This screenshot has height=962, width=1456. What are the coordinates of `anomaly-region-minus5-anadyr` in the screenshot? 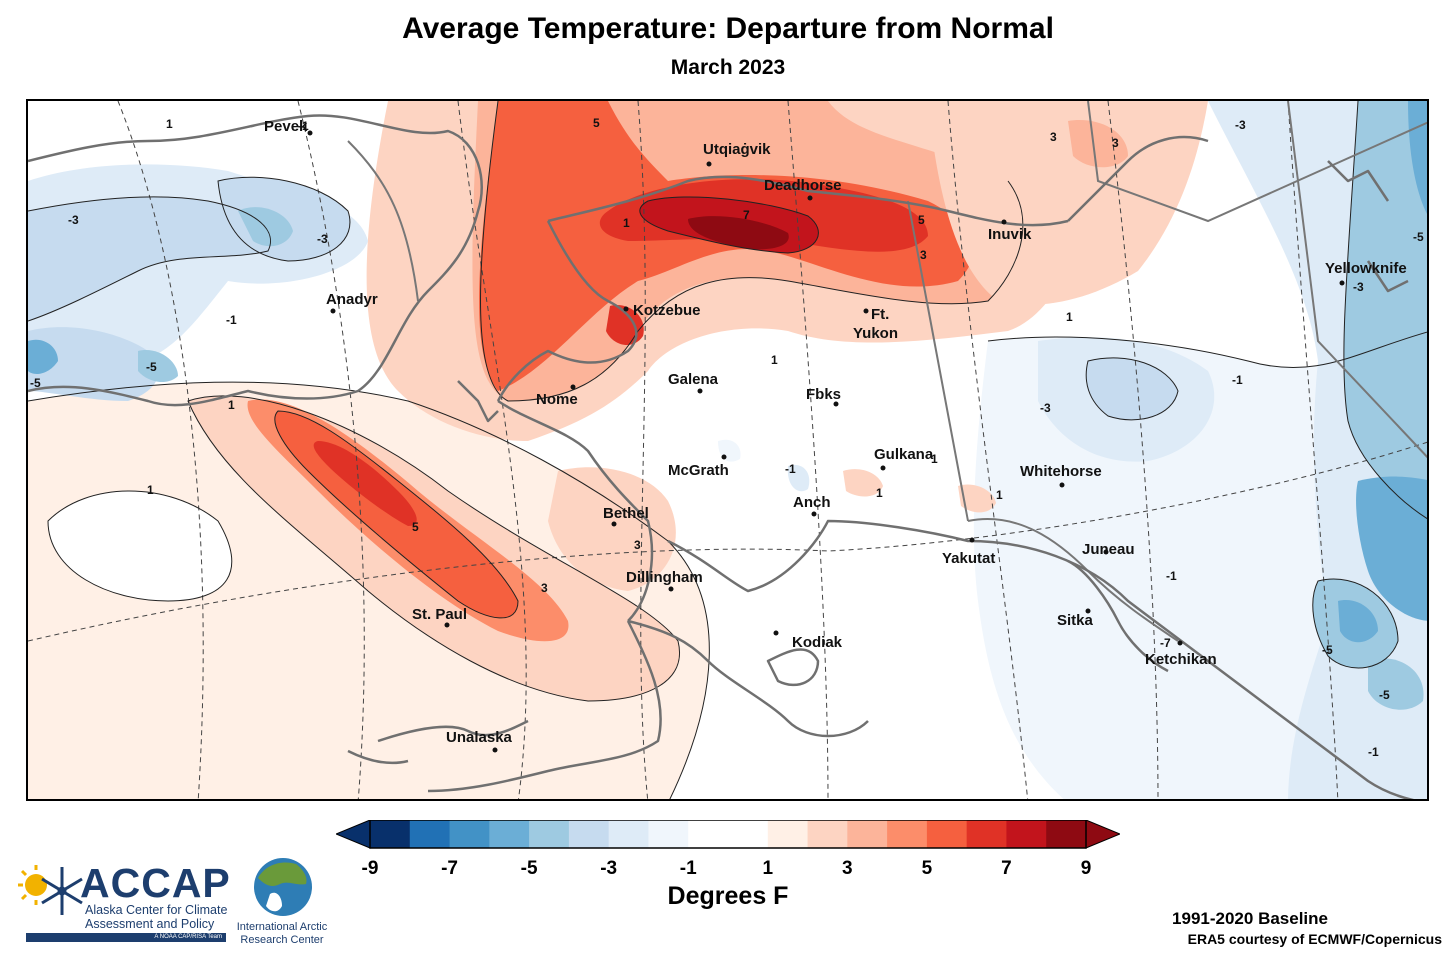 It's located at (158, 366).